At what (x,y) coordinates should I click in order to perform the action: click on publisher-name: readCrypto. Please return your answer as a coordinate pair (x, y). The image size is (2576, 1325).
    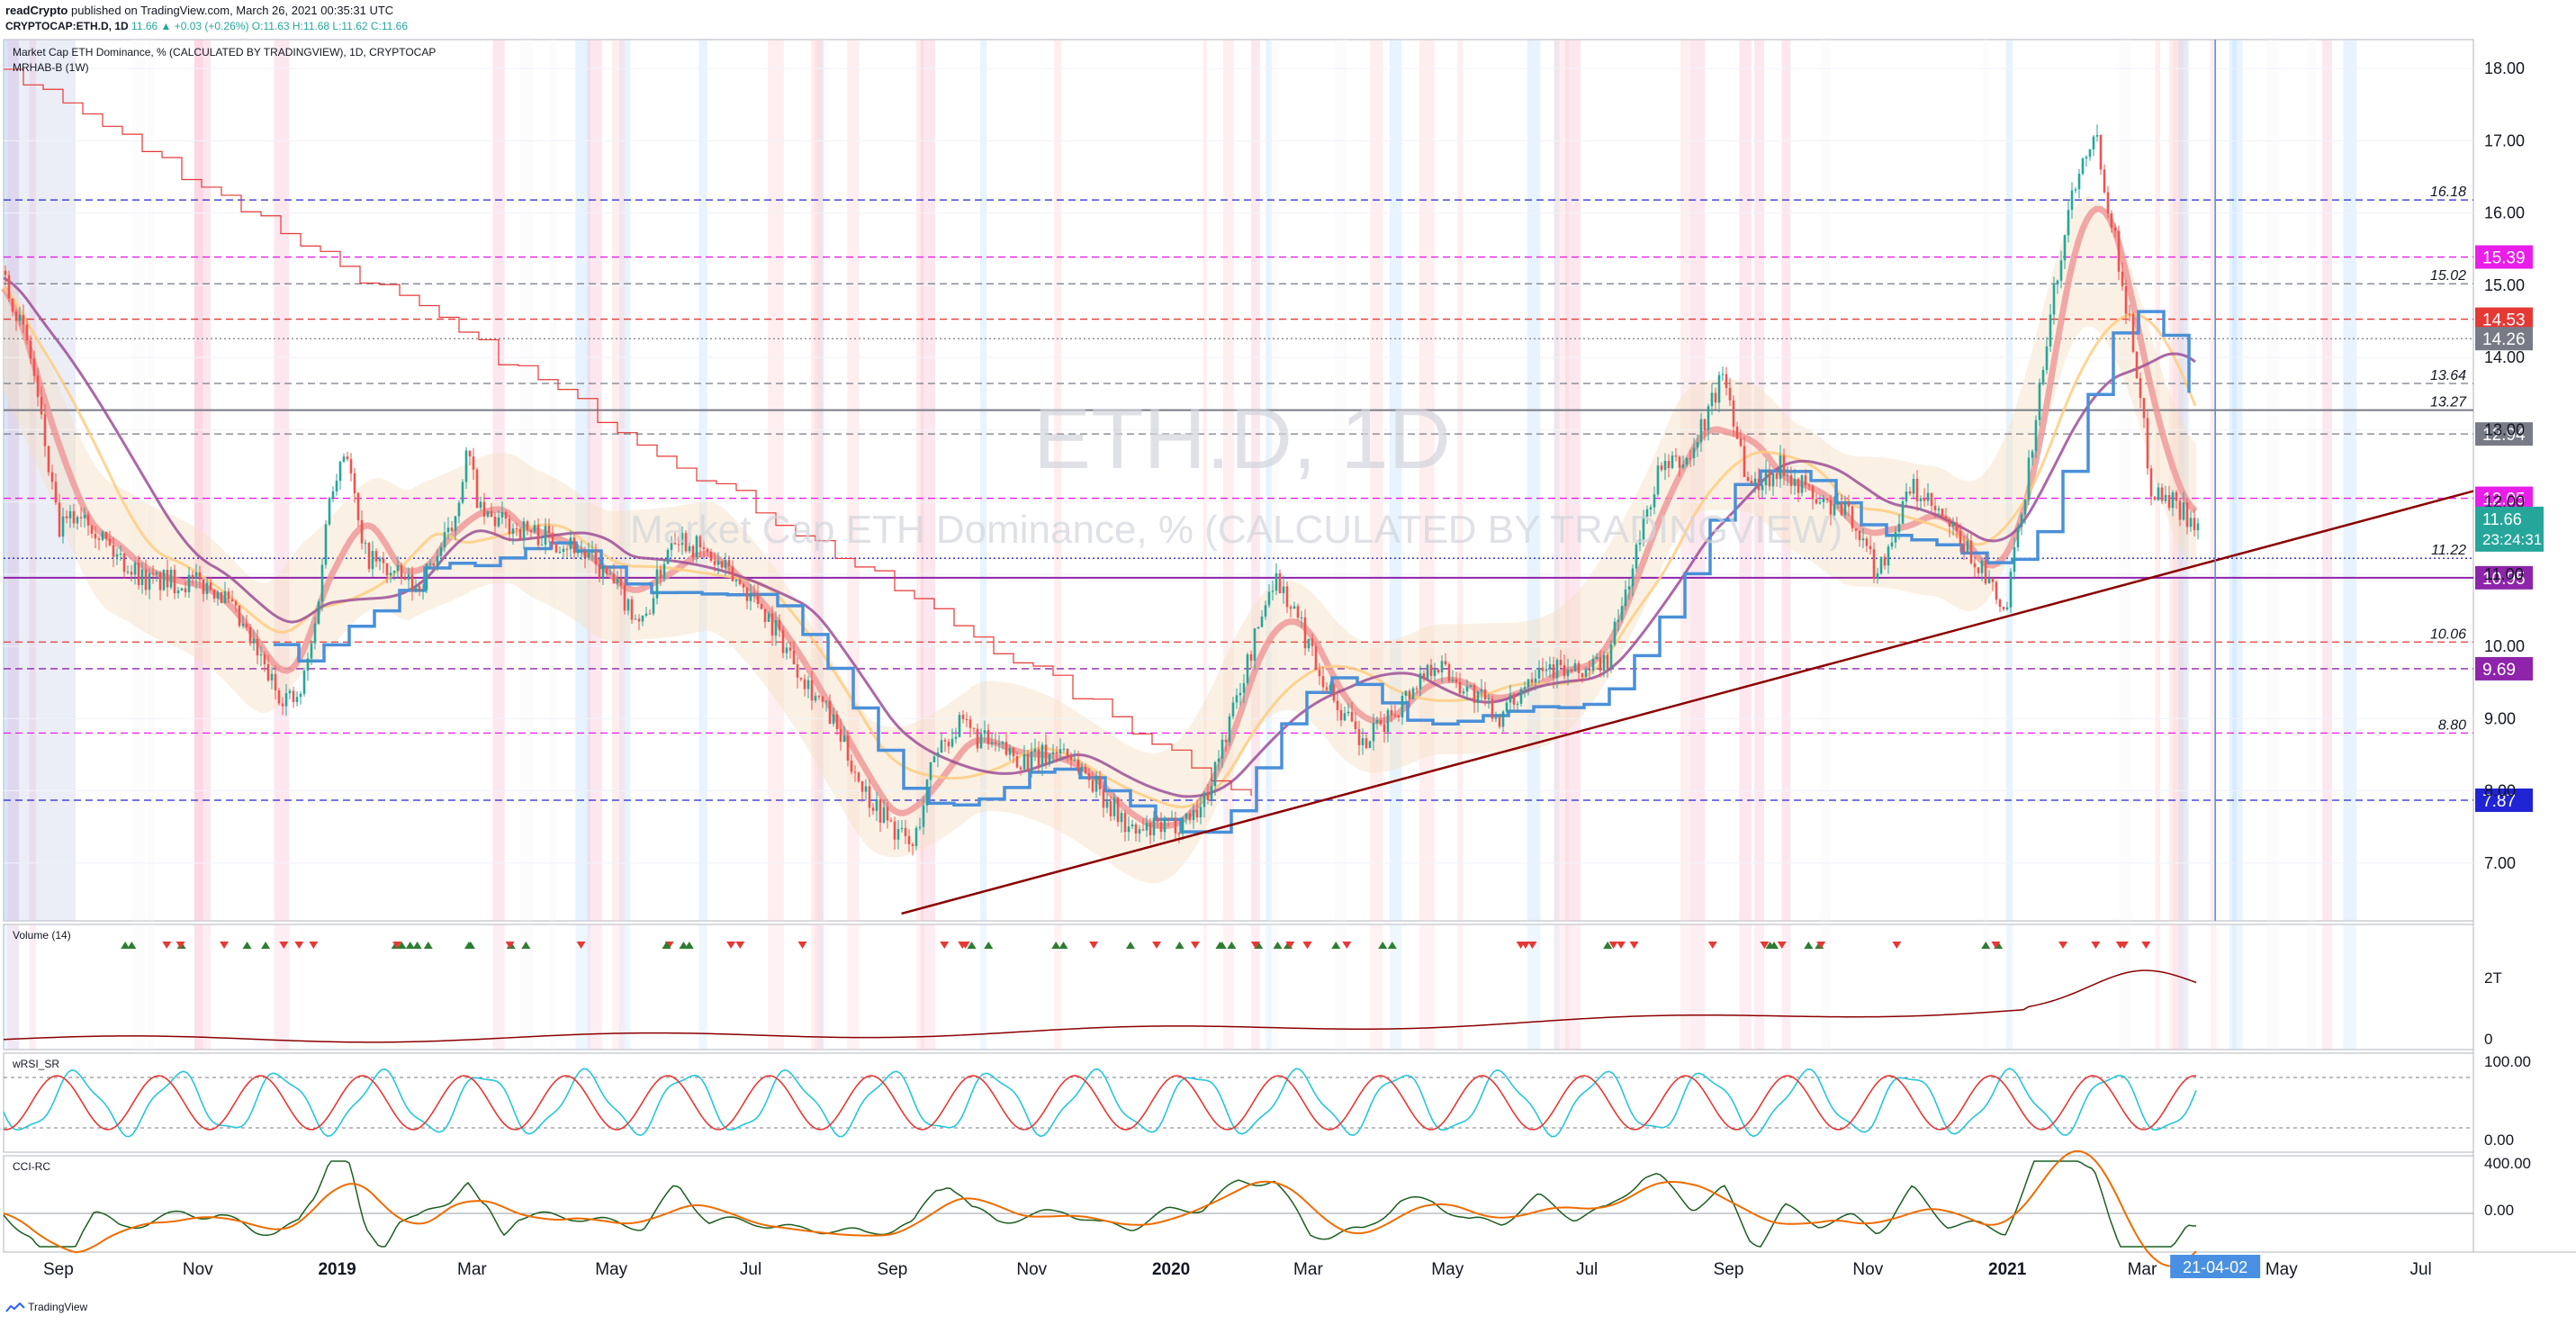
    Looking at the image, I should click on (36, 10).